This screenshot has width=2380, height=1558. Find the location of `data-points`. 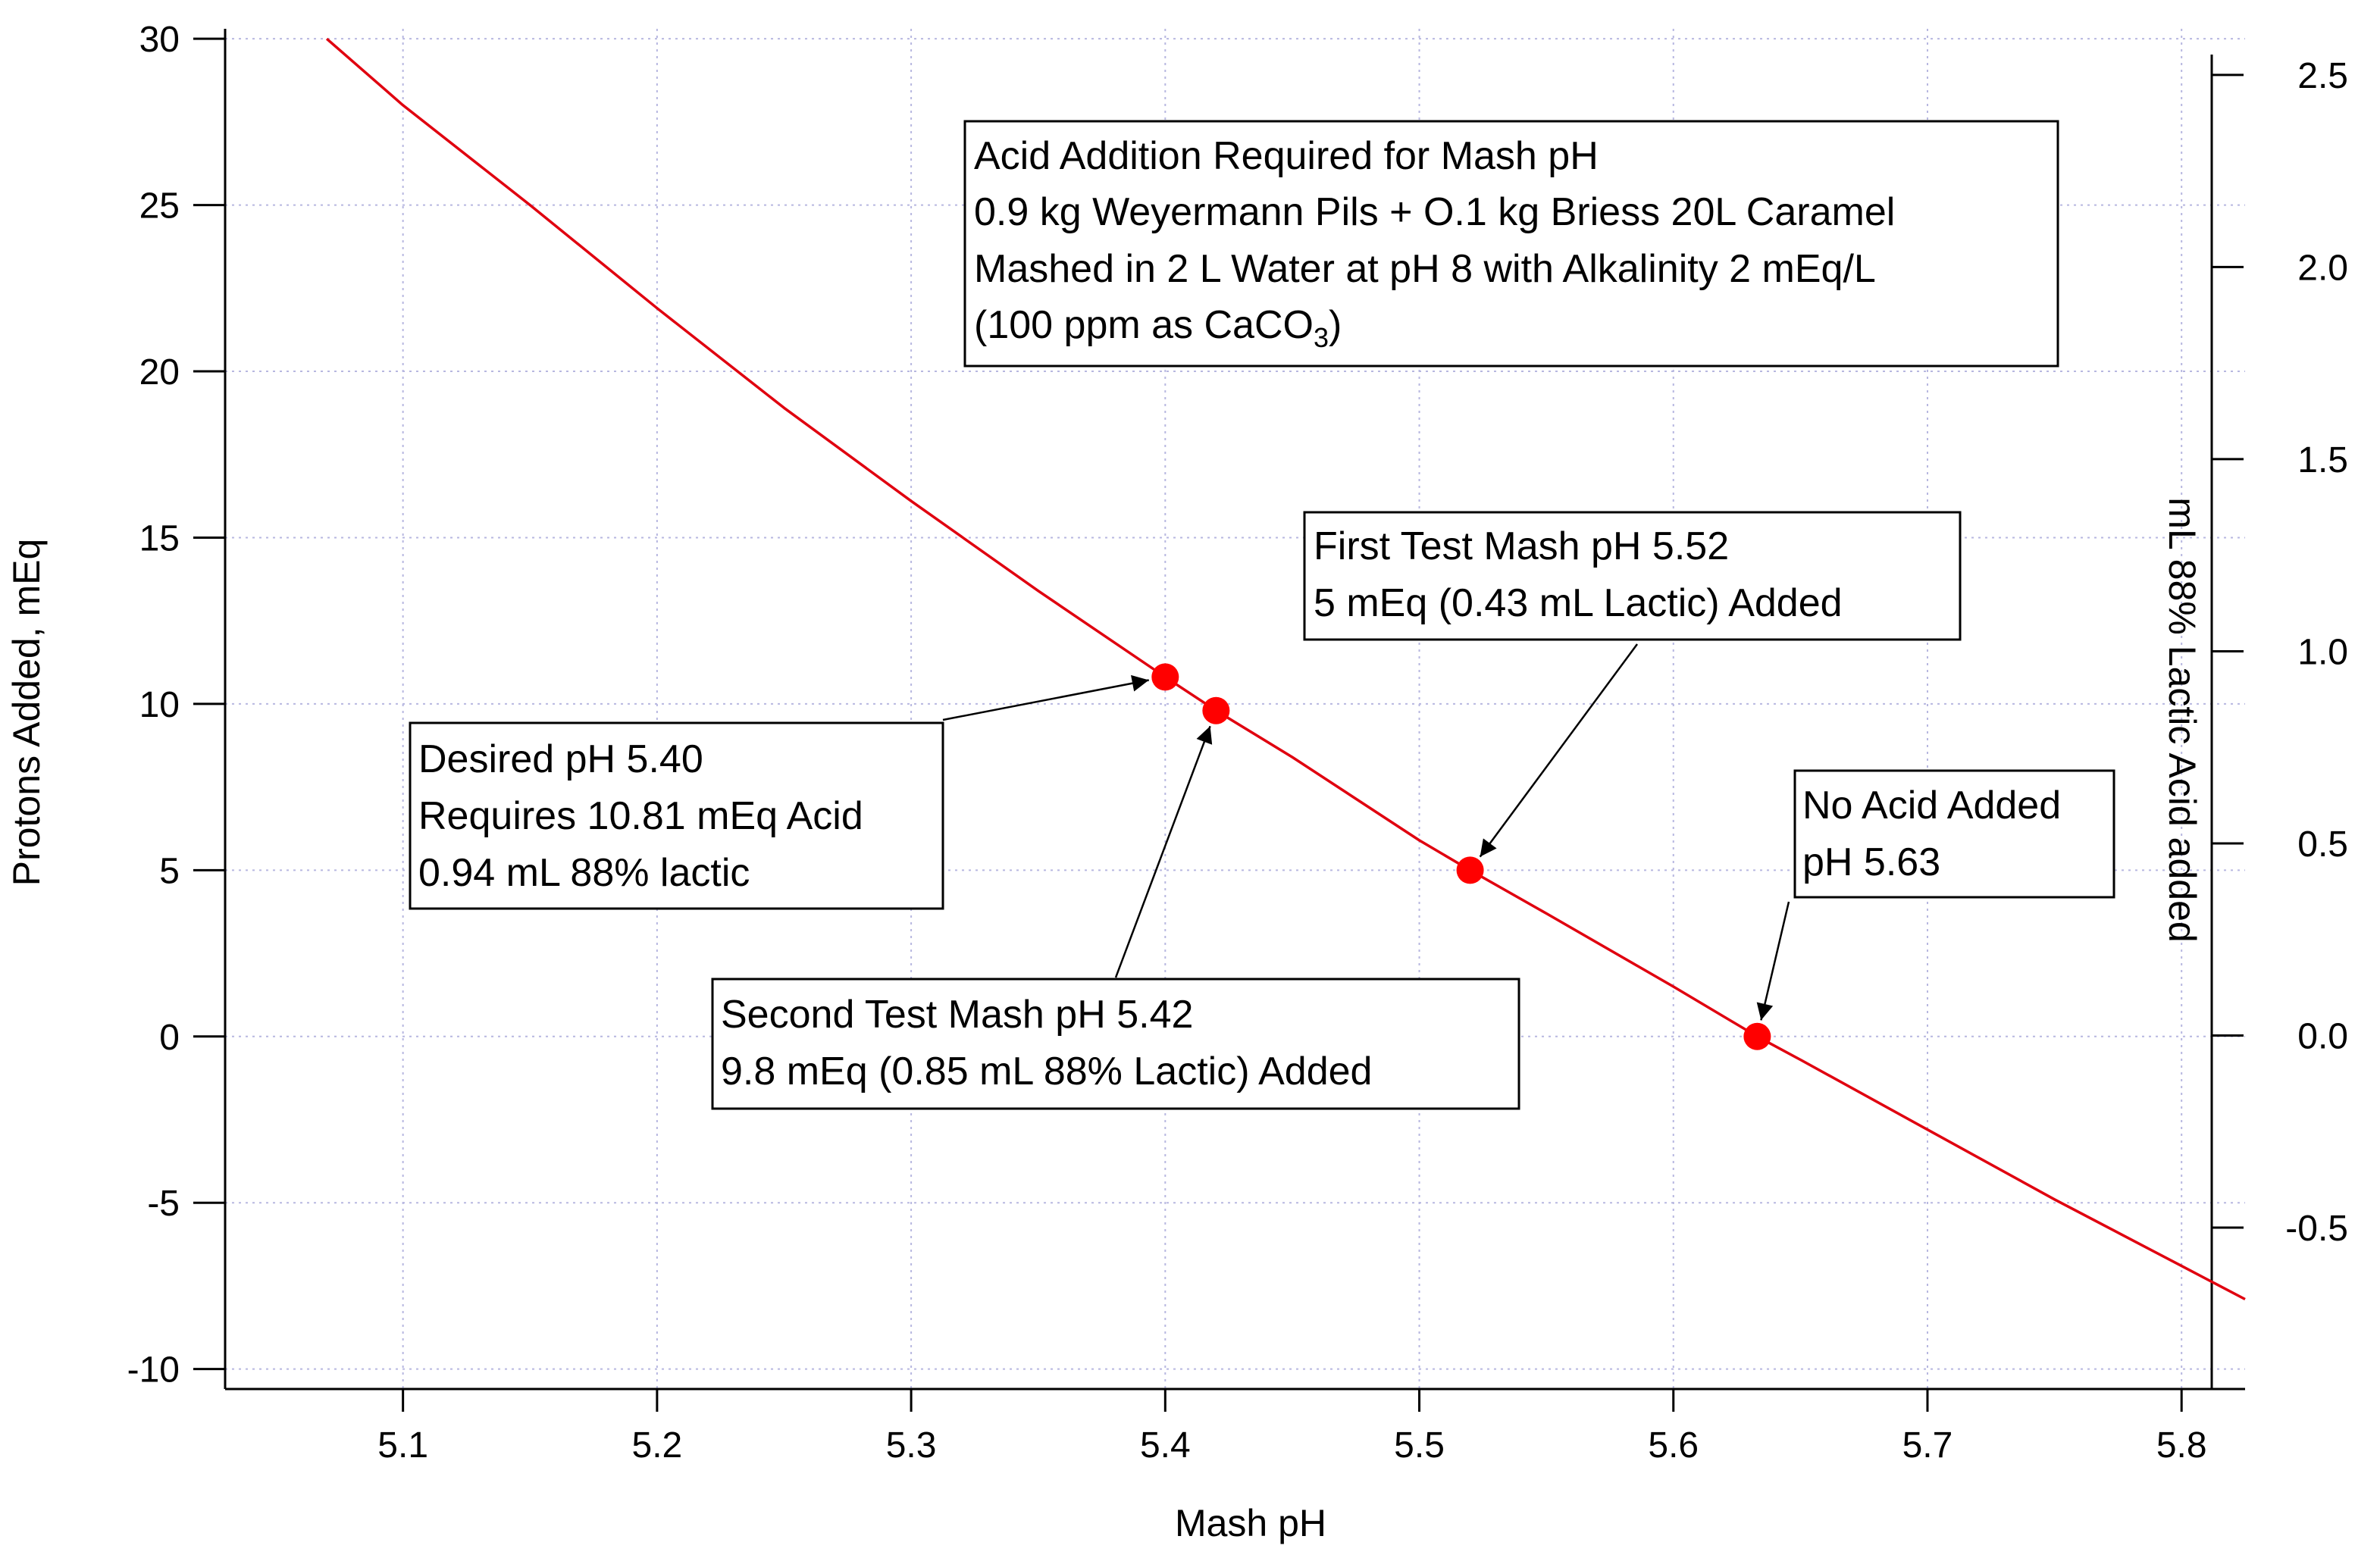

data-points is located at coordinates (1461, 856).